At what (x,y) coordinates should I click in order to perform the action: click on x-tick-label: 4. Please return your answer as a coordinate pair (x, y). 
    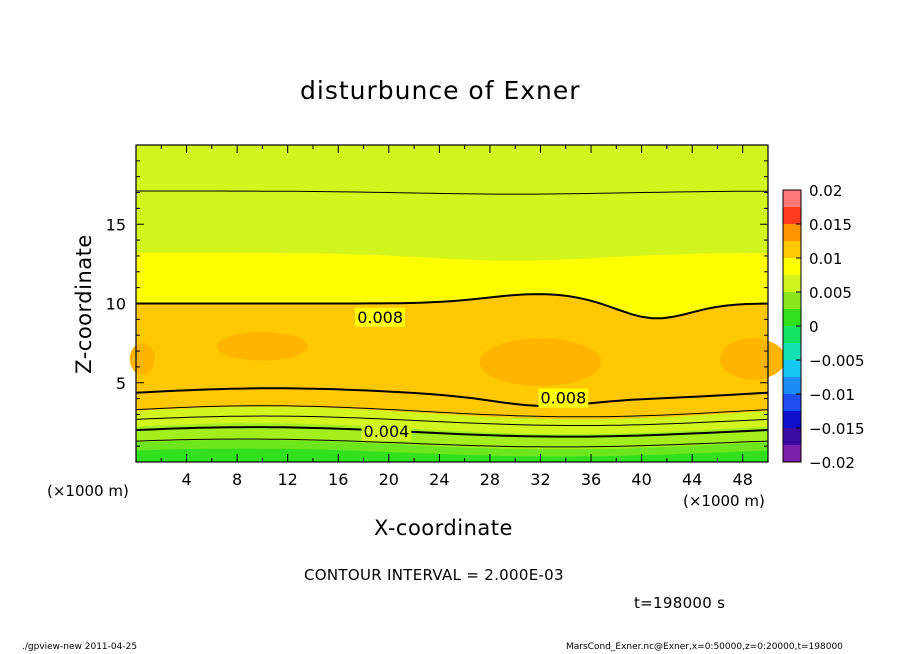
    Looking at the image, I should click on (186, 479).